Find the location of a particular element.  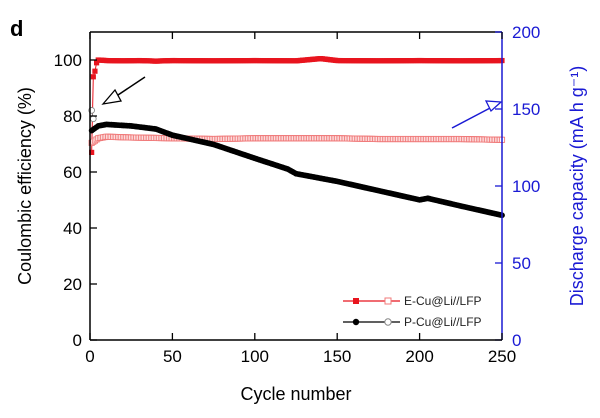

x-tick-label: 0 is located at coordinates (89, 356).